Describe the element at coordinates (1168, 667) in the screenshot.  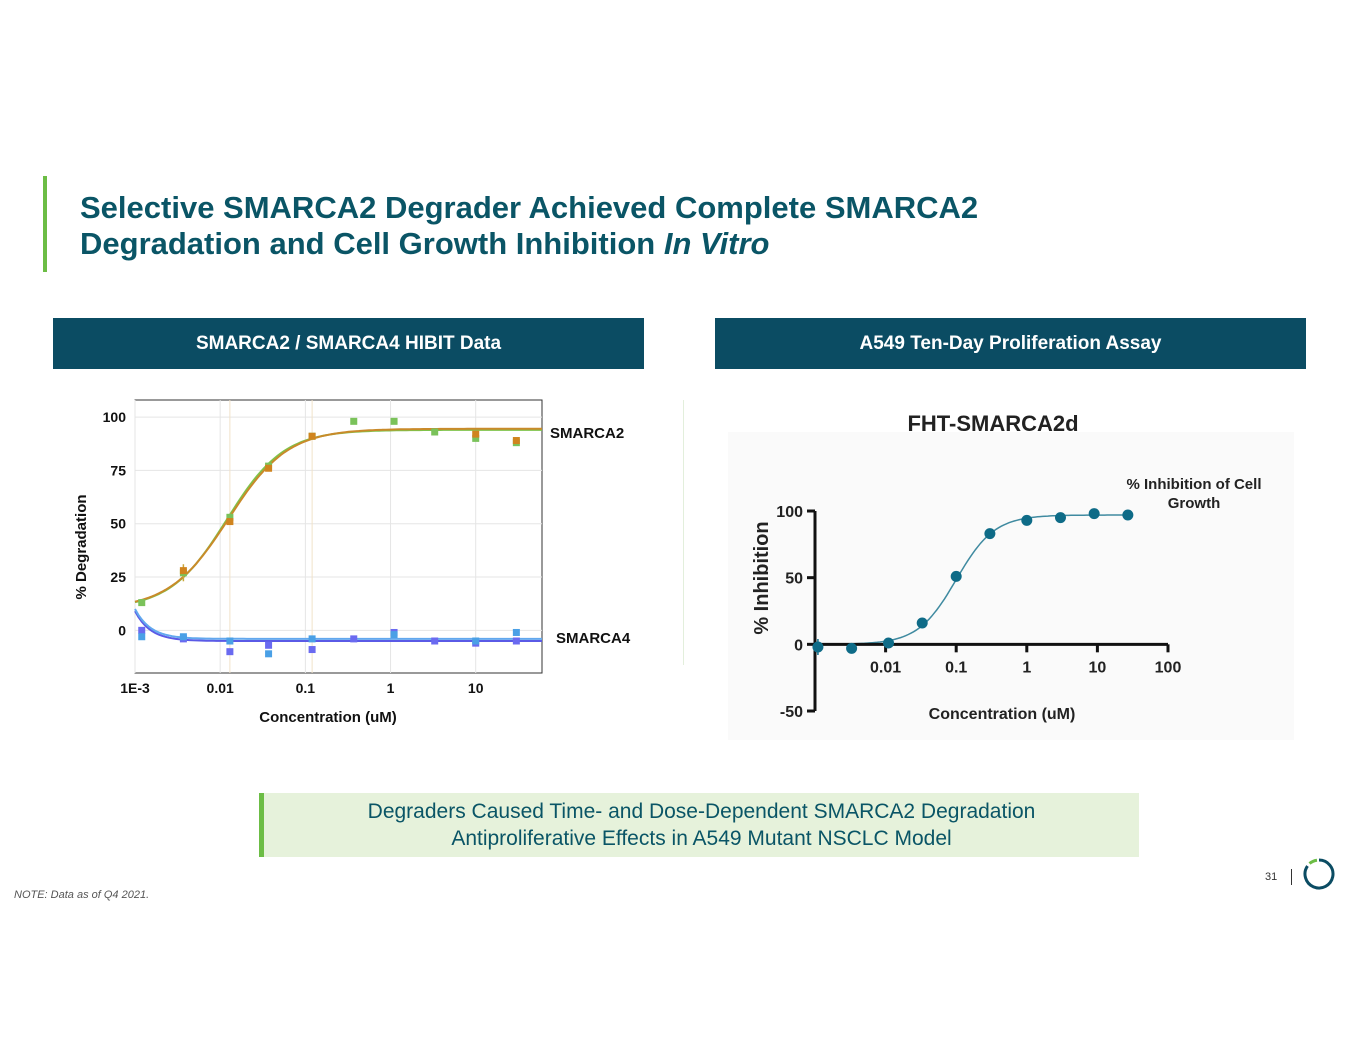
I see `x-tick-label: 100` at that location.